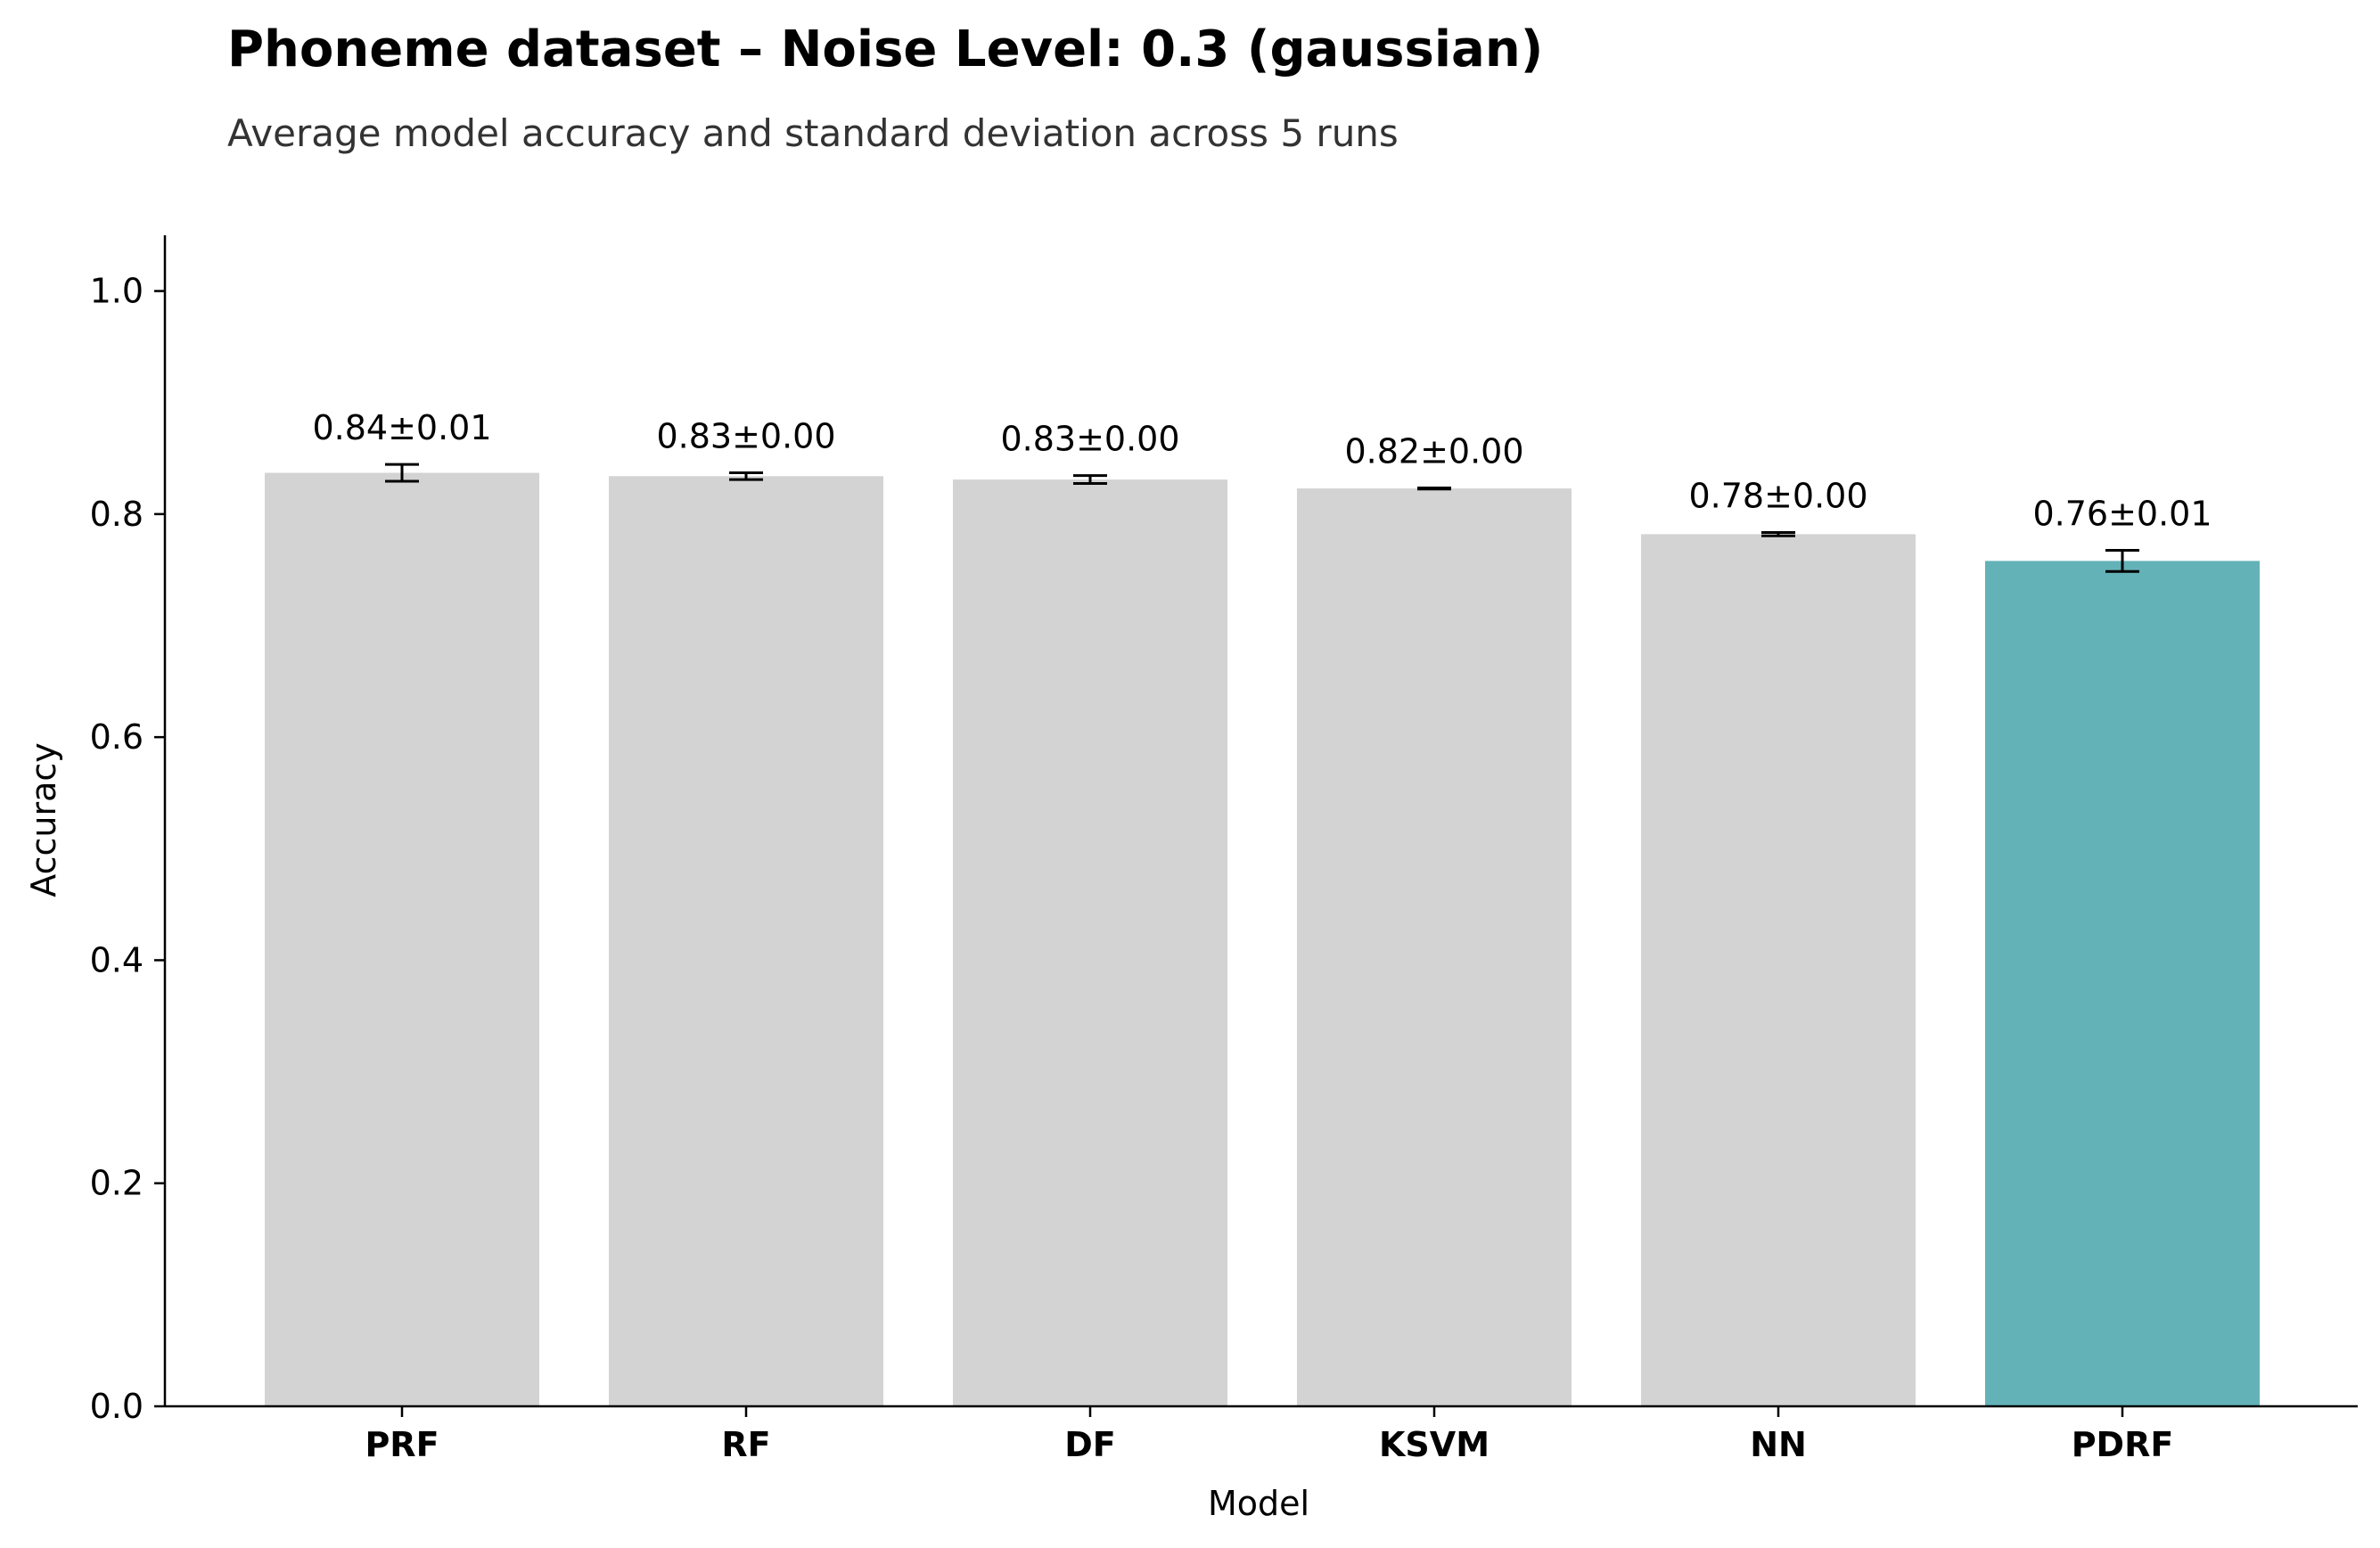 This screenshot has height=1548, width=2380. Describe the element at coordinates (745, 1444) in the screenshot. I see `x-tick-label-rf: RF` at that location.